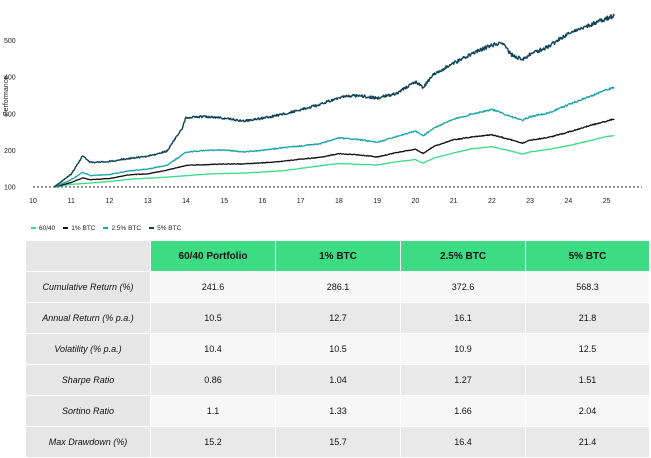 Image resolution: width=651 pixels, height=458 pixels. What do you see at coordinates (454, 201) in the screenshot?
I see `x-tick-label: 21` at bounding box center [454, 201].